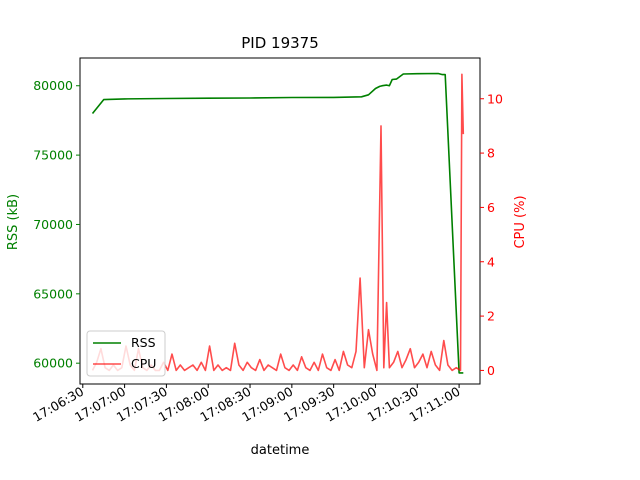  Describe the element at coordinates (53, 293) in the screenshot. I see `y-tick-label-left: 65000` at that location.